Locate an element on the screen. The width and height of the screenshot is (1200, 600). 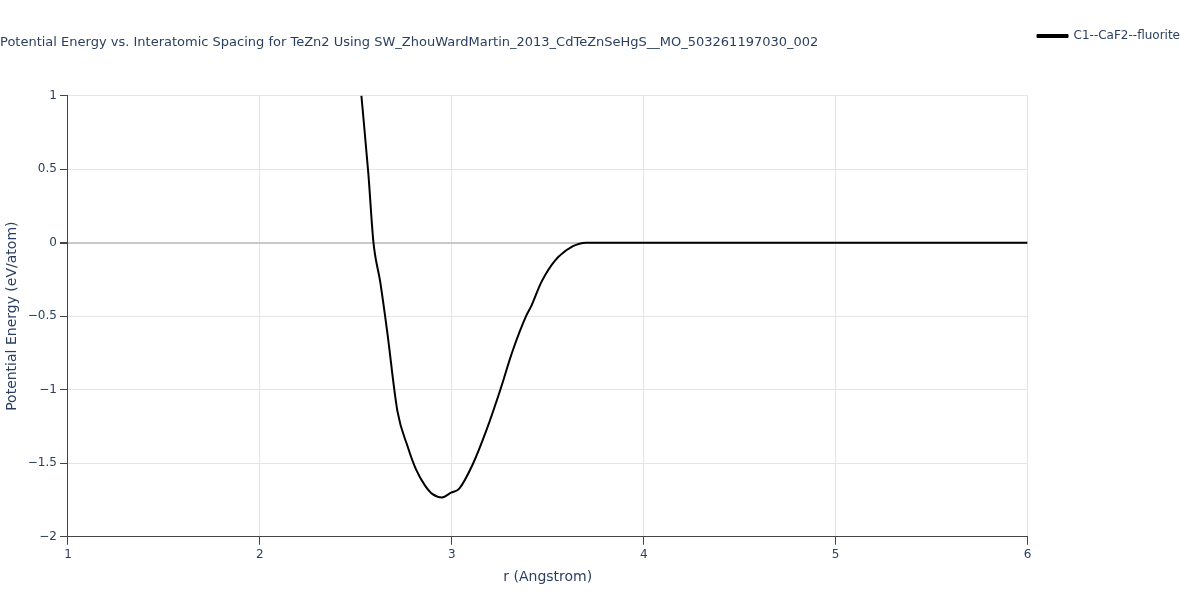
x-tick-label: 4 is located at coordinates (643, 554).